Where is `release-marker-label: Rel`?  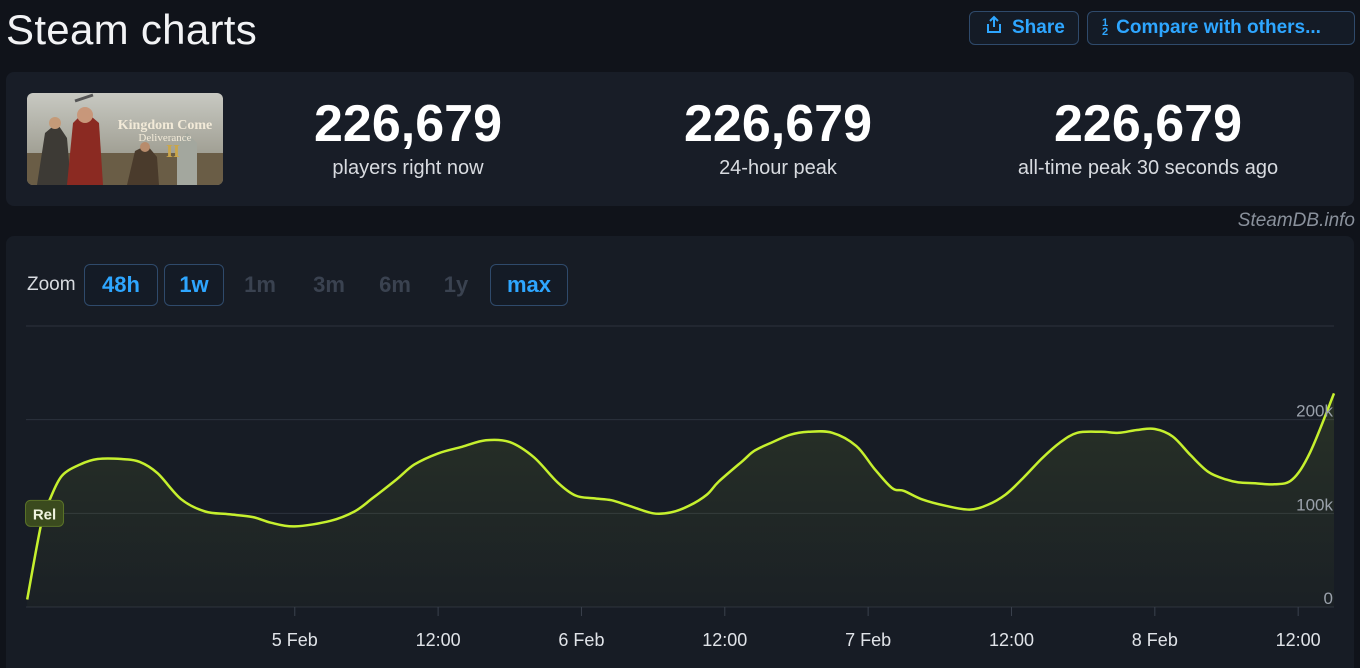 release-marker-label: Rel is located at coordinates (44, 514).